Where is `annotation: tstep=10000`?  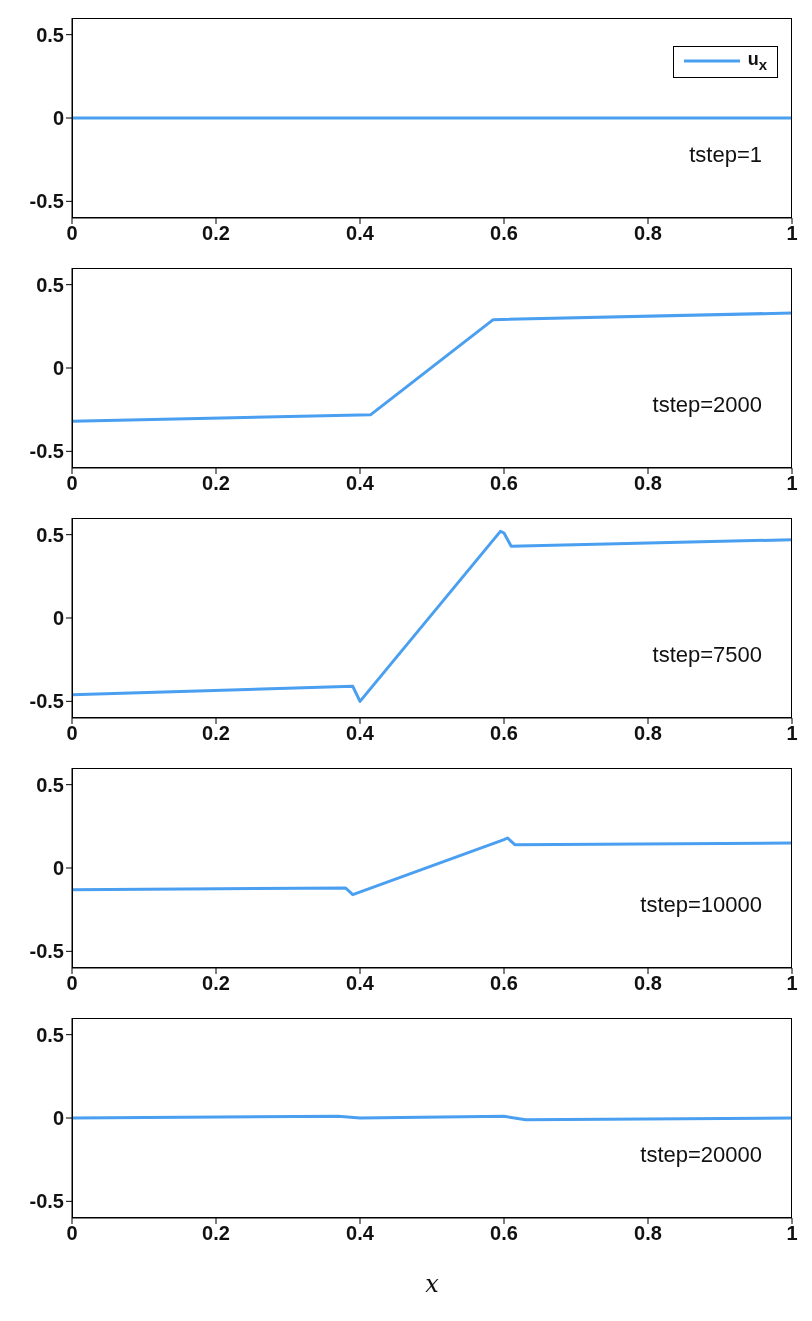 annotation: tstep=10000 is located at coordinates (701, 904).